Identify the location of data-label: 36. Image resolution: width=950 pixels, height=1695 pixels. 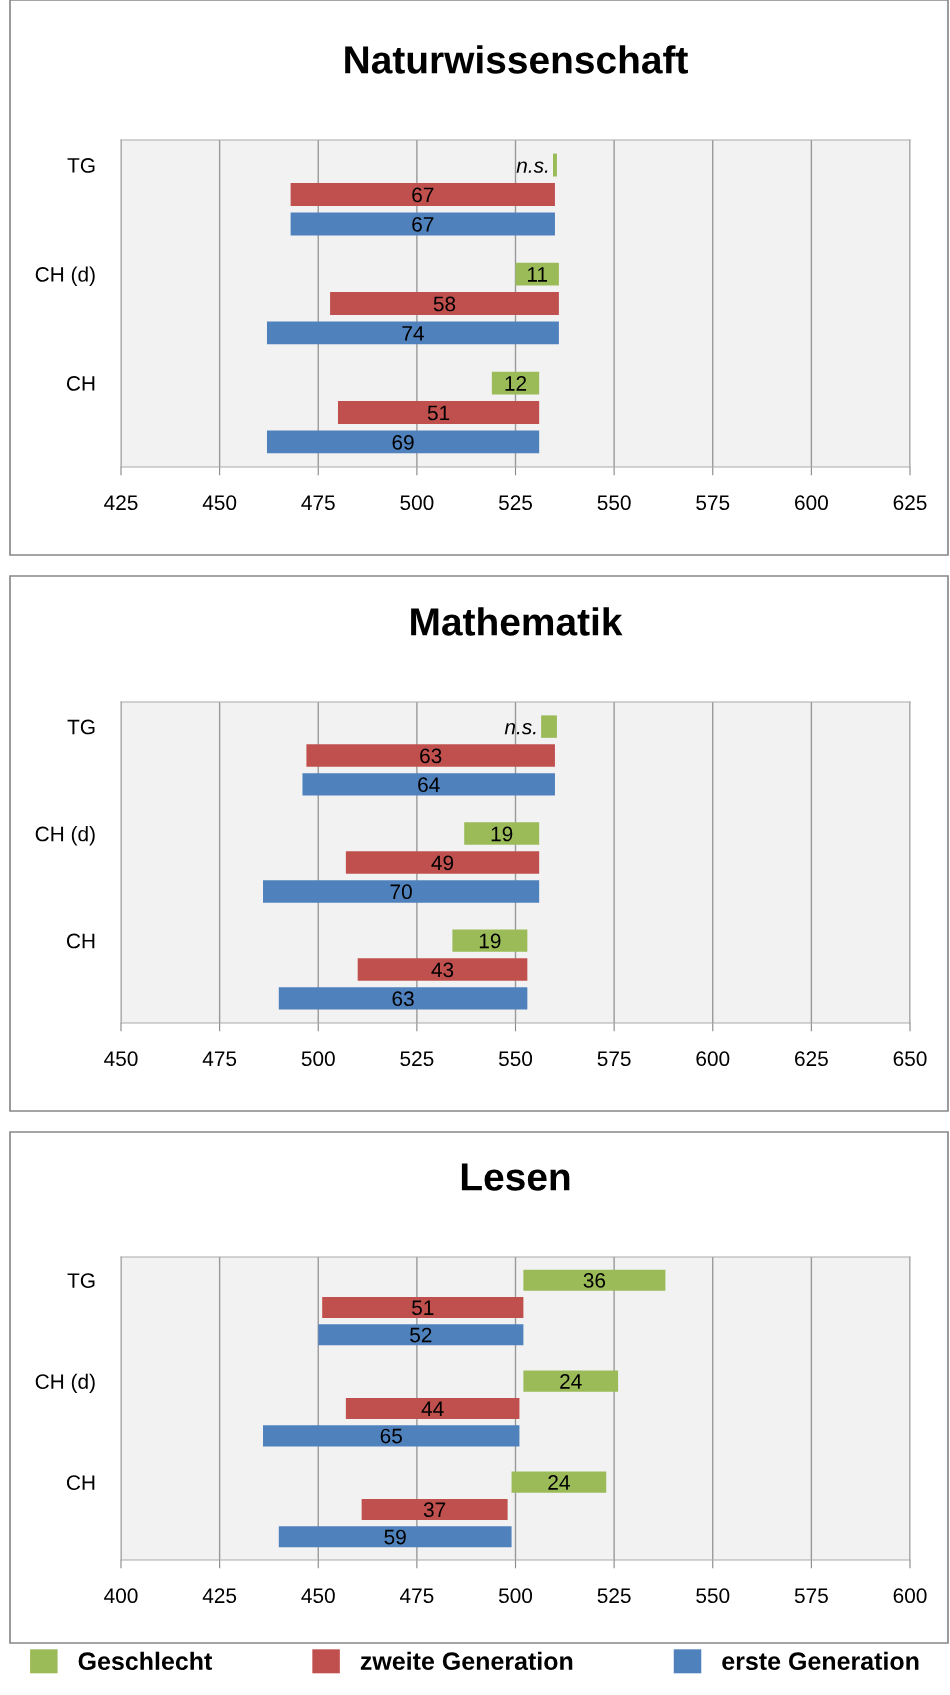
(594, 1280).